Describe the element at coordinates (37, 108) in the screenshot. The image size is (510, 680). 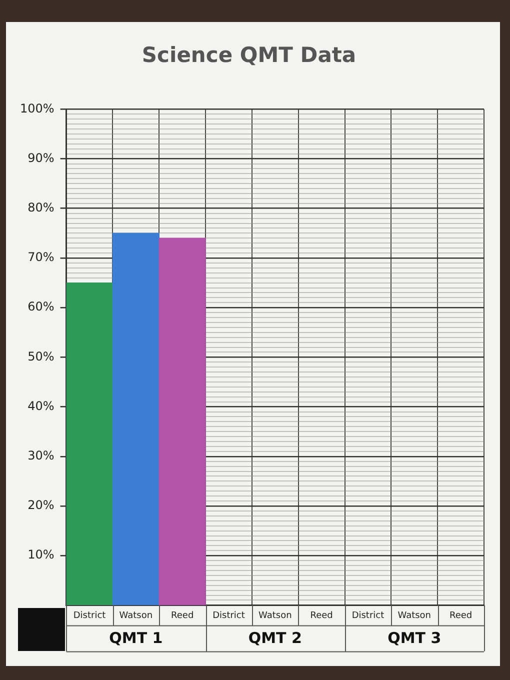
I see `y-tick-label: 100%` at that location.